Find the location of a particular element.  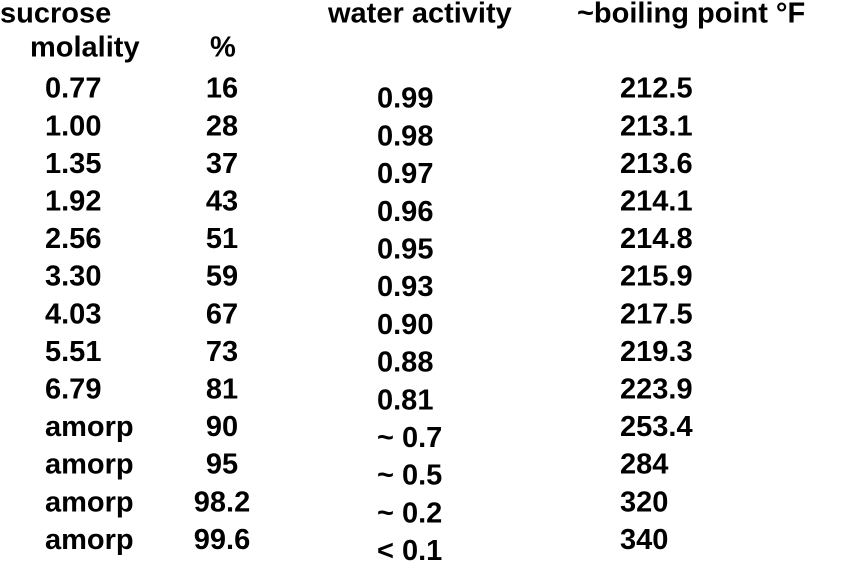

header-water-activity: water activity is located at coordinates (419, 15).